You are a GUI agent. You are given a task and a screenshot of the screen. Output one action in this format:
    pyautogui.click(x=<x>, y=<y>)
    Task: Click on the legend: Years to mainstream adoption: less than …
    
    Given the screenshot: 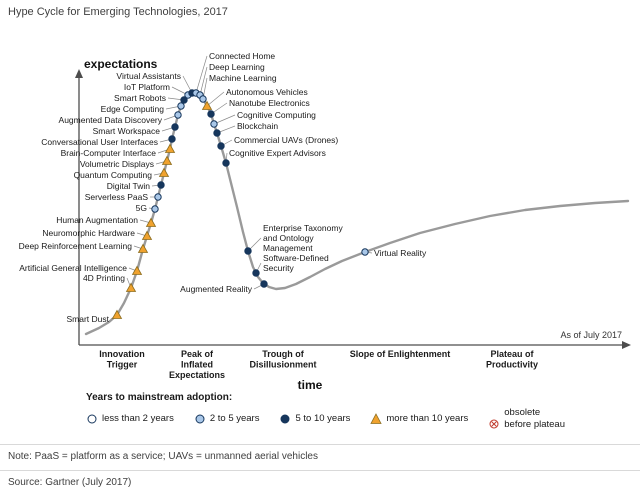 What is the action you would take?
    pyautogui.click(x=360, y=411)
    